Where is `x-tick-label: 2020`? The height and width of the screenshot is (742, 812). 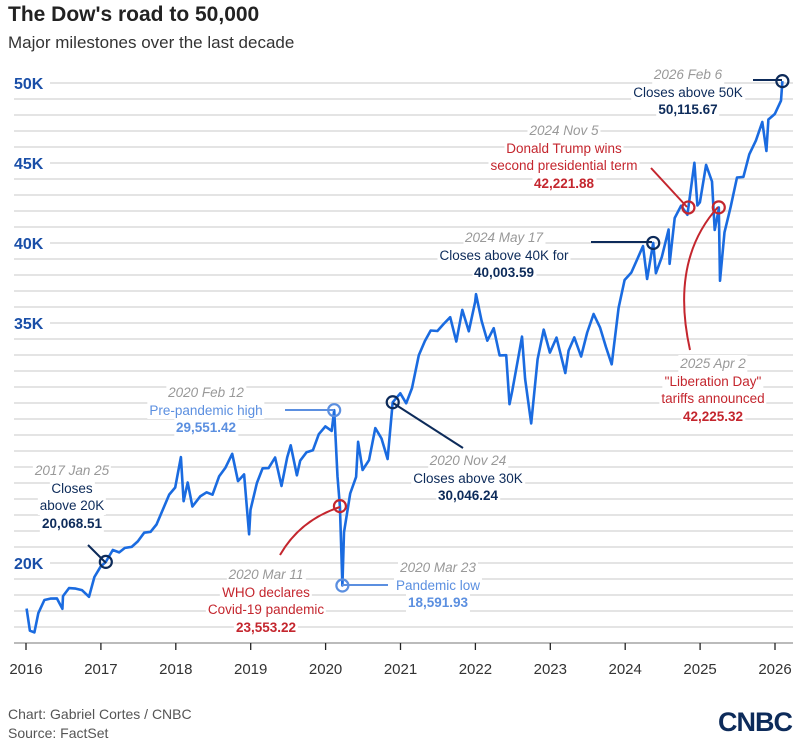
x-tick-label: 2020 is located at coordinates (325, 669).